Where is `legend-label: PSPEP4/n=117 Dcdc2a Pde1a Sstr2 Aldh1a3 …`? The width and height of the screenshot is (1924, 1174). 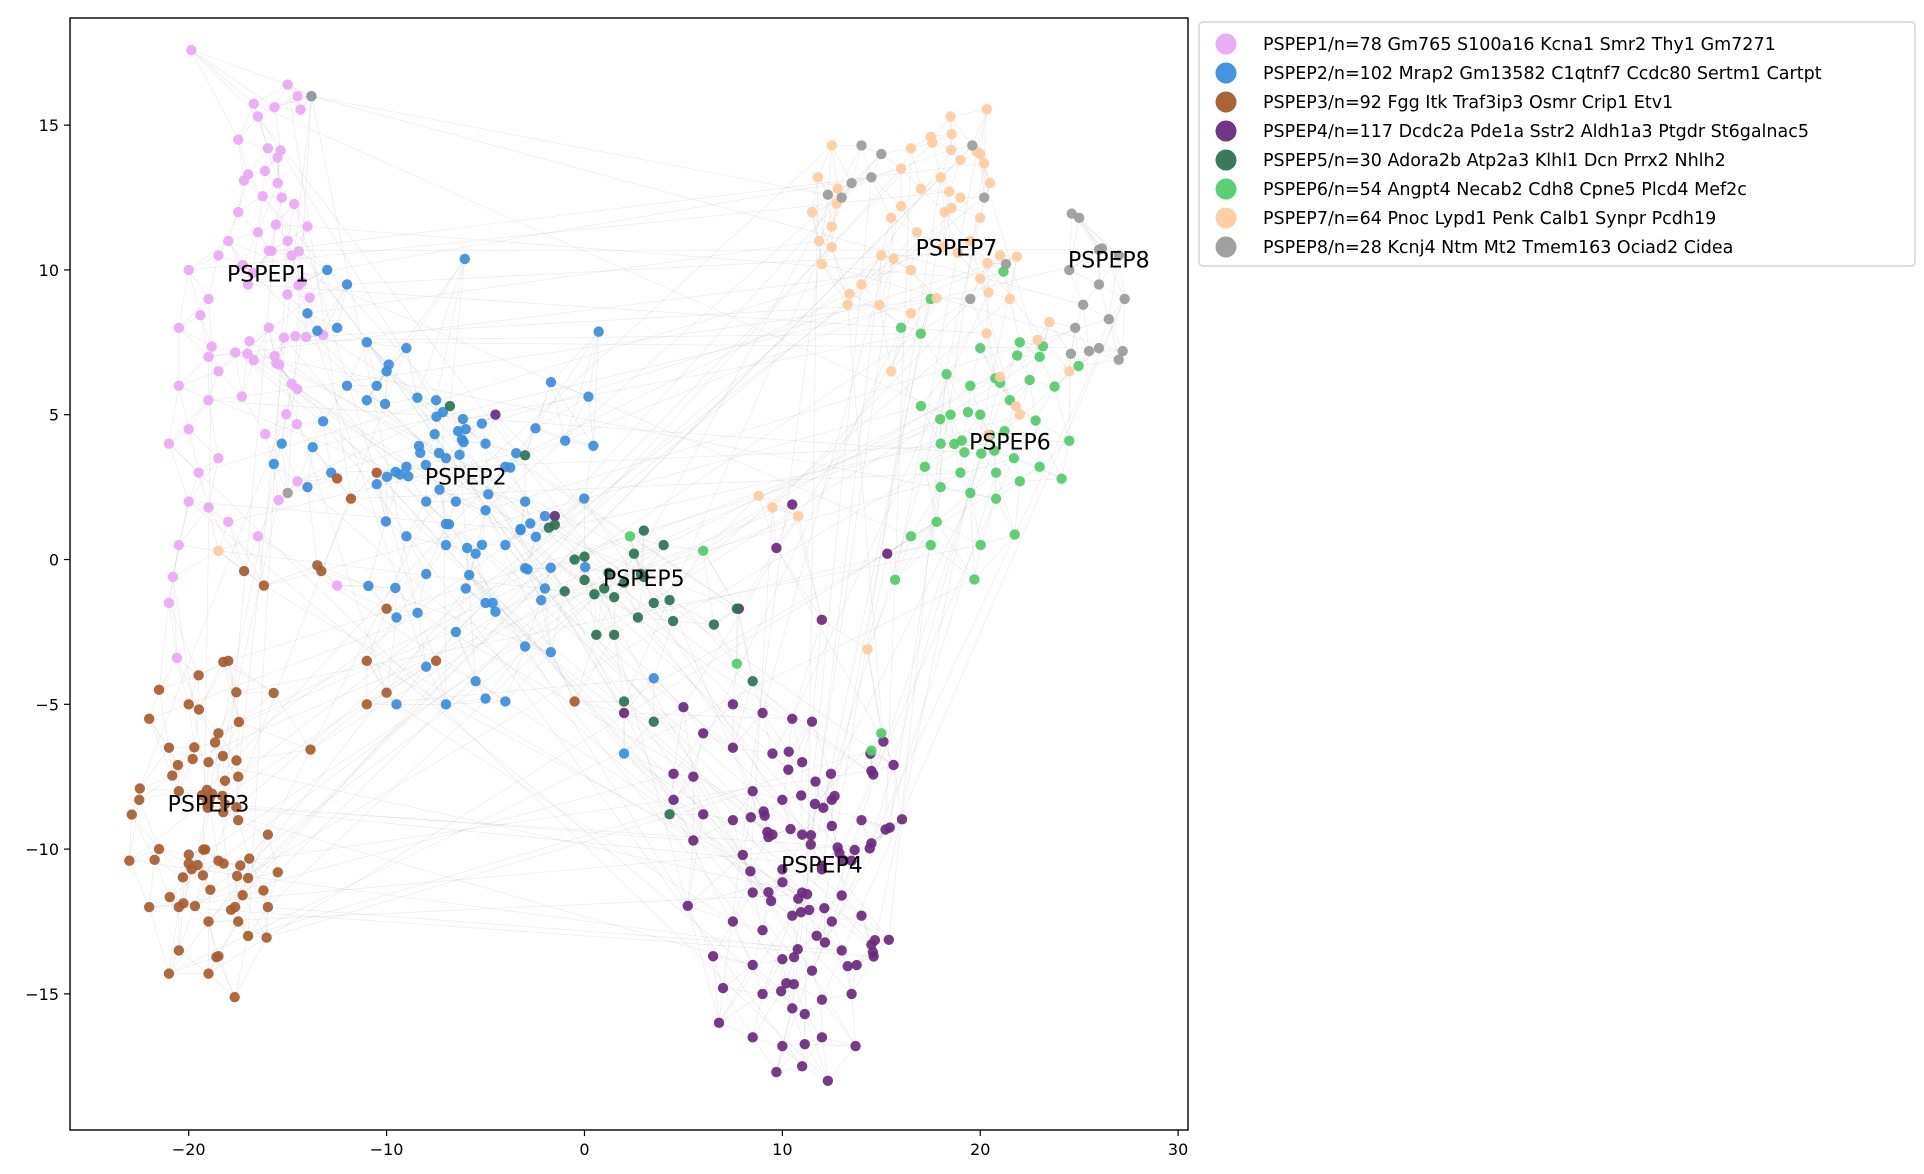 legend-label: PSPEP4/n=117 Dcdc2a Pde1a Sstr2 Aldh1a3 … is located at coordinates (1536, 132).